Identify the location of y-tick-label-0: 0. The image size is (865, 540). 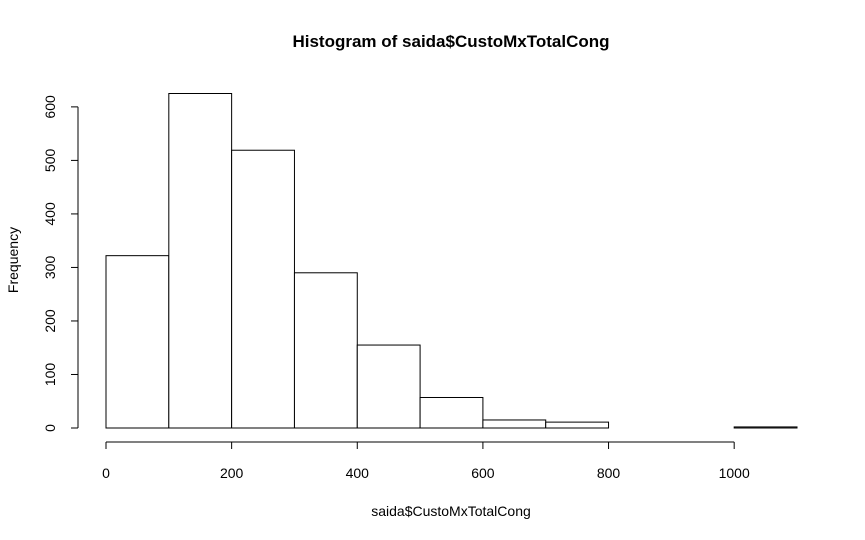
(50, 428).